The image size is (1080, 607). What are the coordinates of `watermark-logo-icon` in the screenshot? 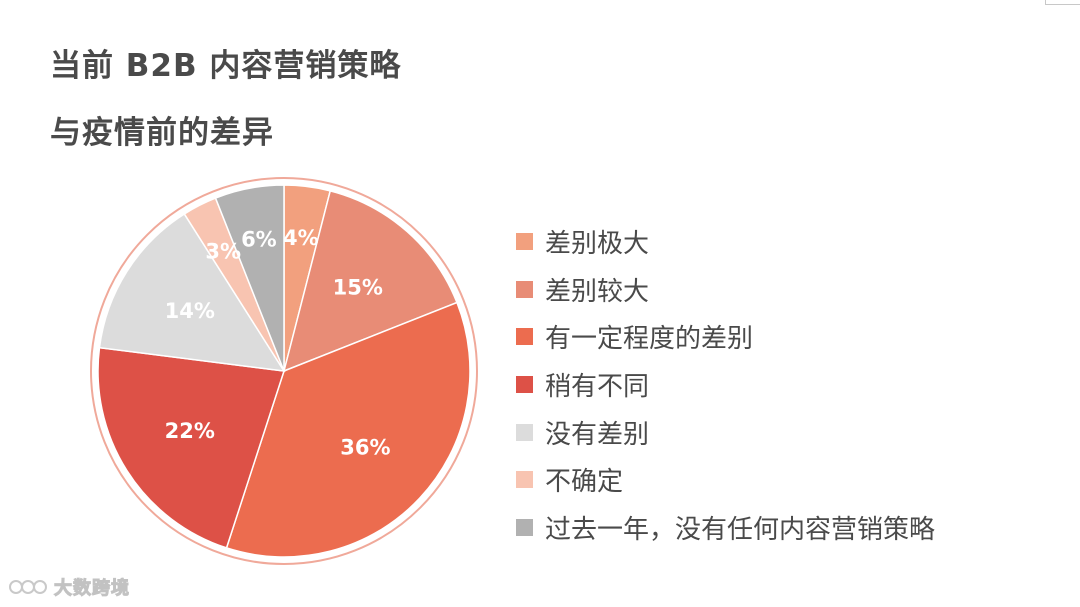 It's located at (28, 587).